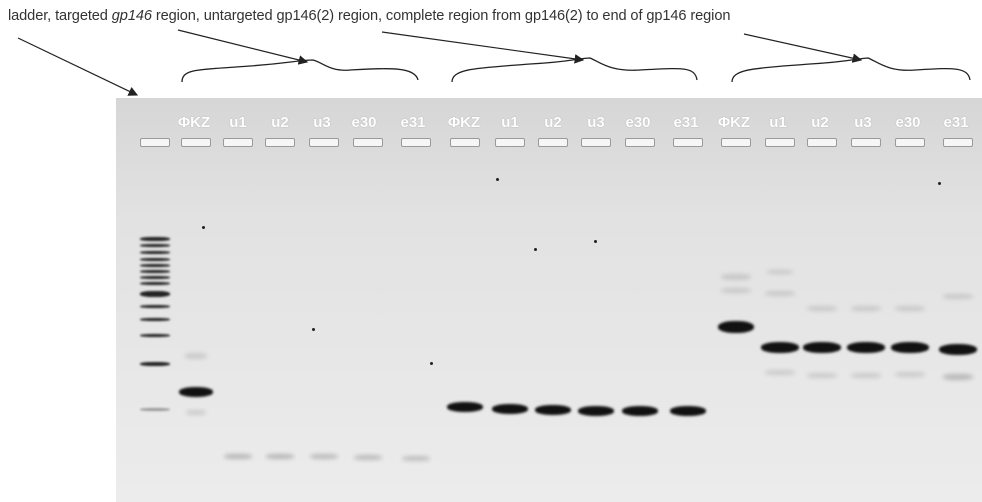 The height and width of the screenshot is (502, 982). Describe the element at coordinates (638, 122) in the screenshot. I see `lane-label-g2-e30: e30` at that location.